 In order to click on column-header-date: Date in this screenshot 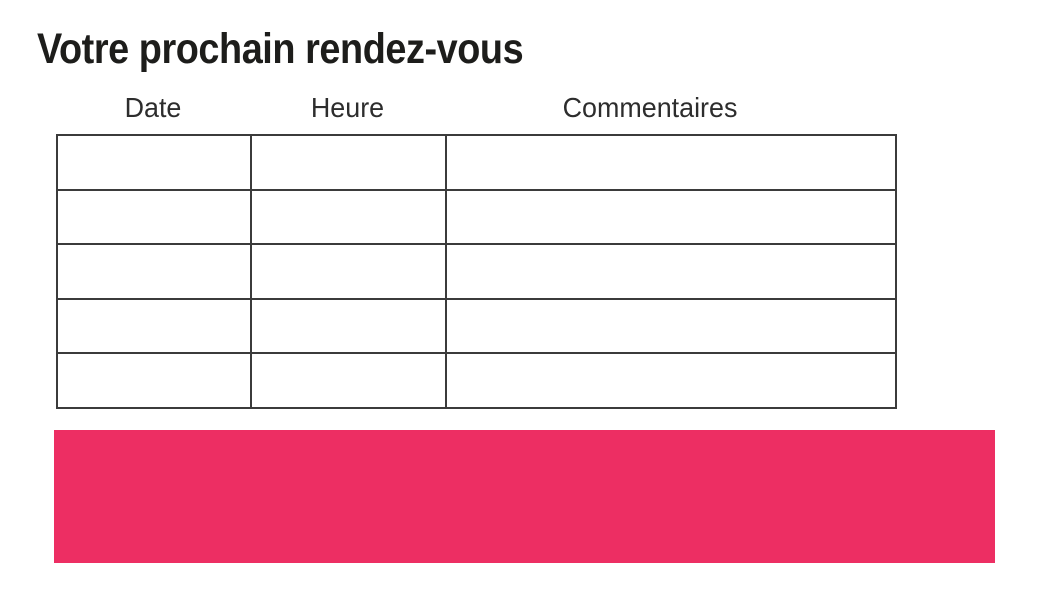, I will do `click(153, 107)`.